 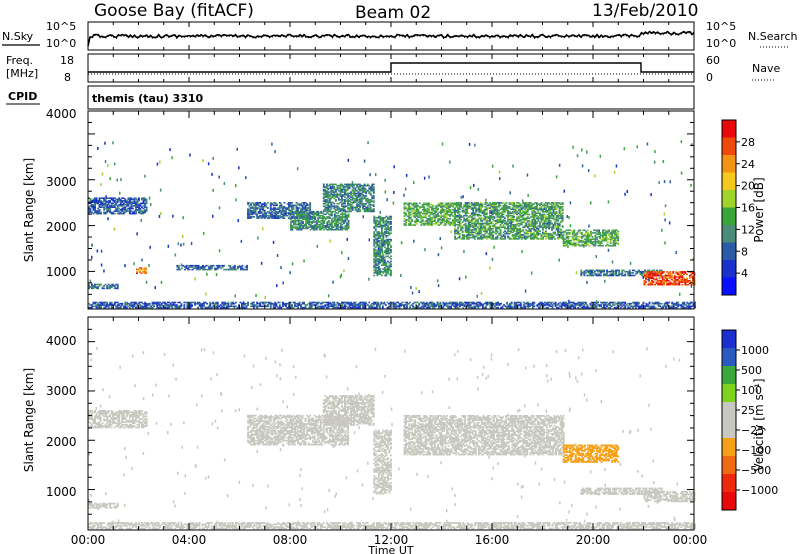 I want to click on nsearch-label: N.Search, so click(x=773, y=36).